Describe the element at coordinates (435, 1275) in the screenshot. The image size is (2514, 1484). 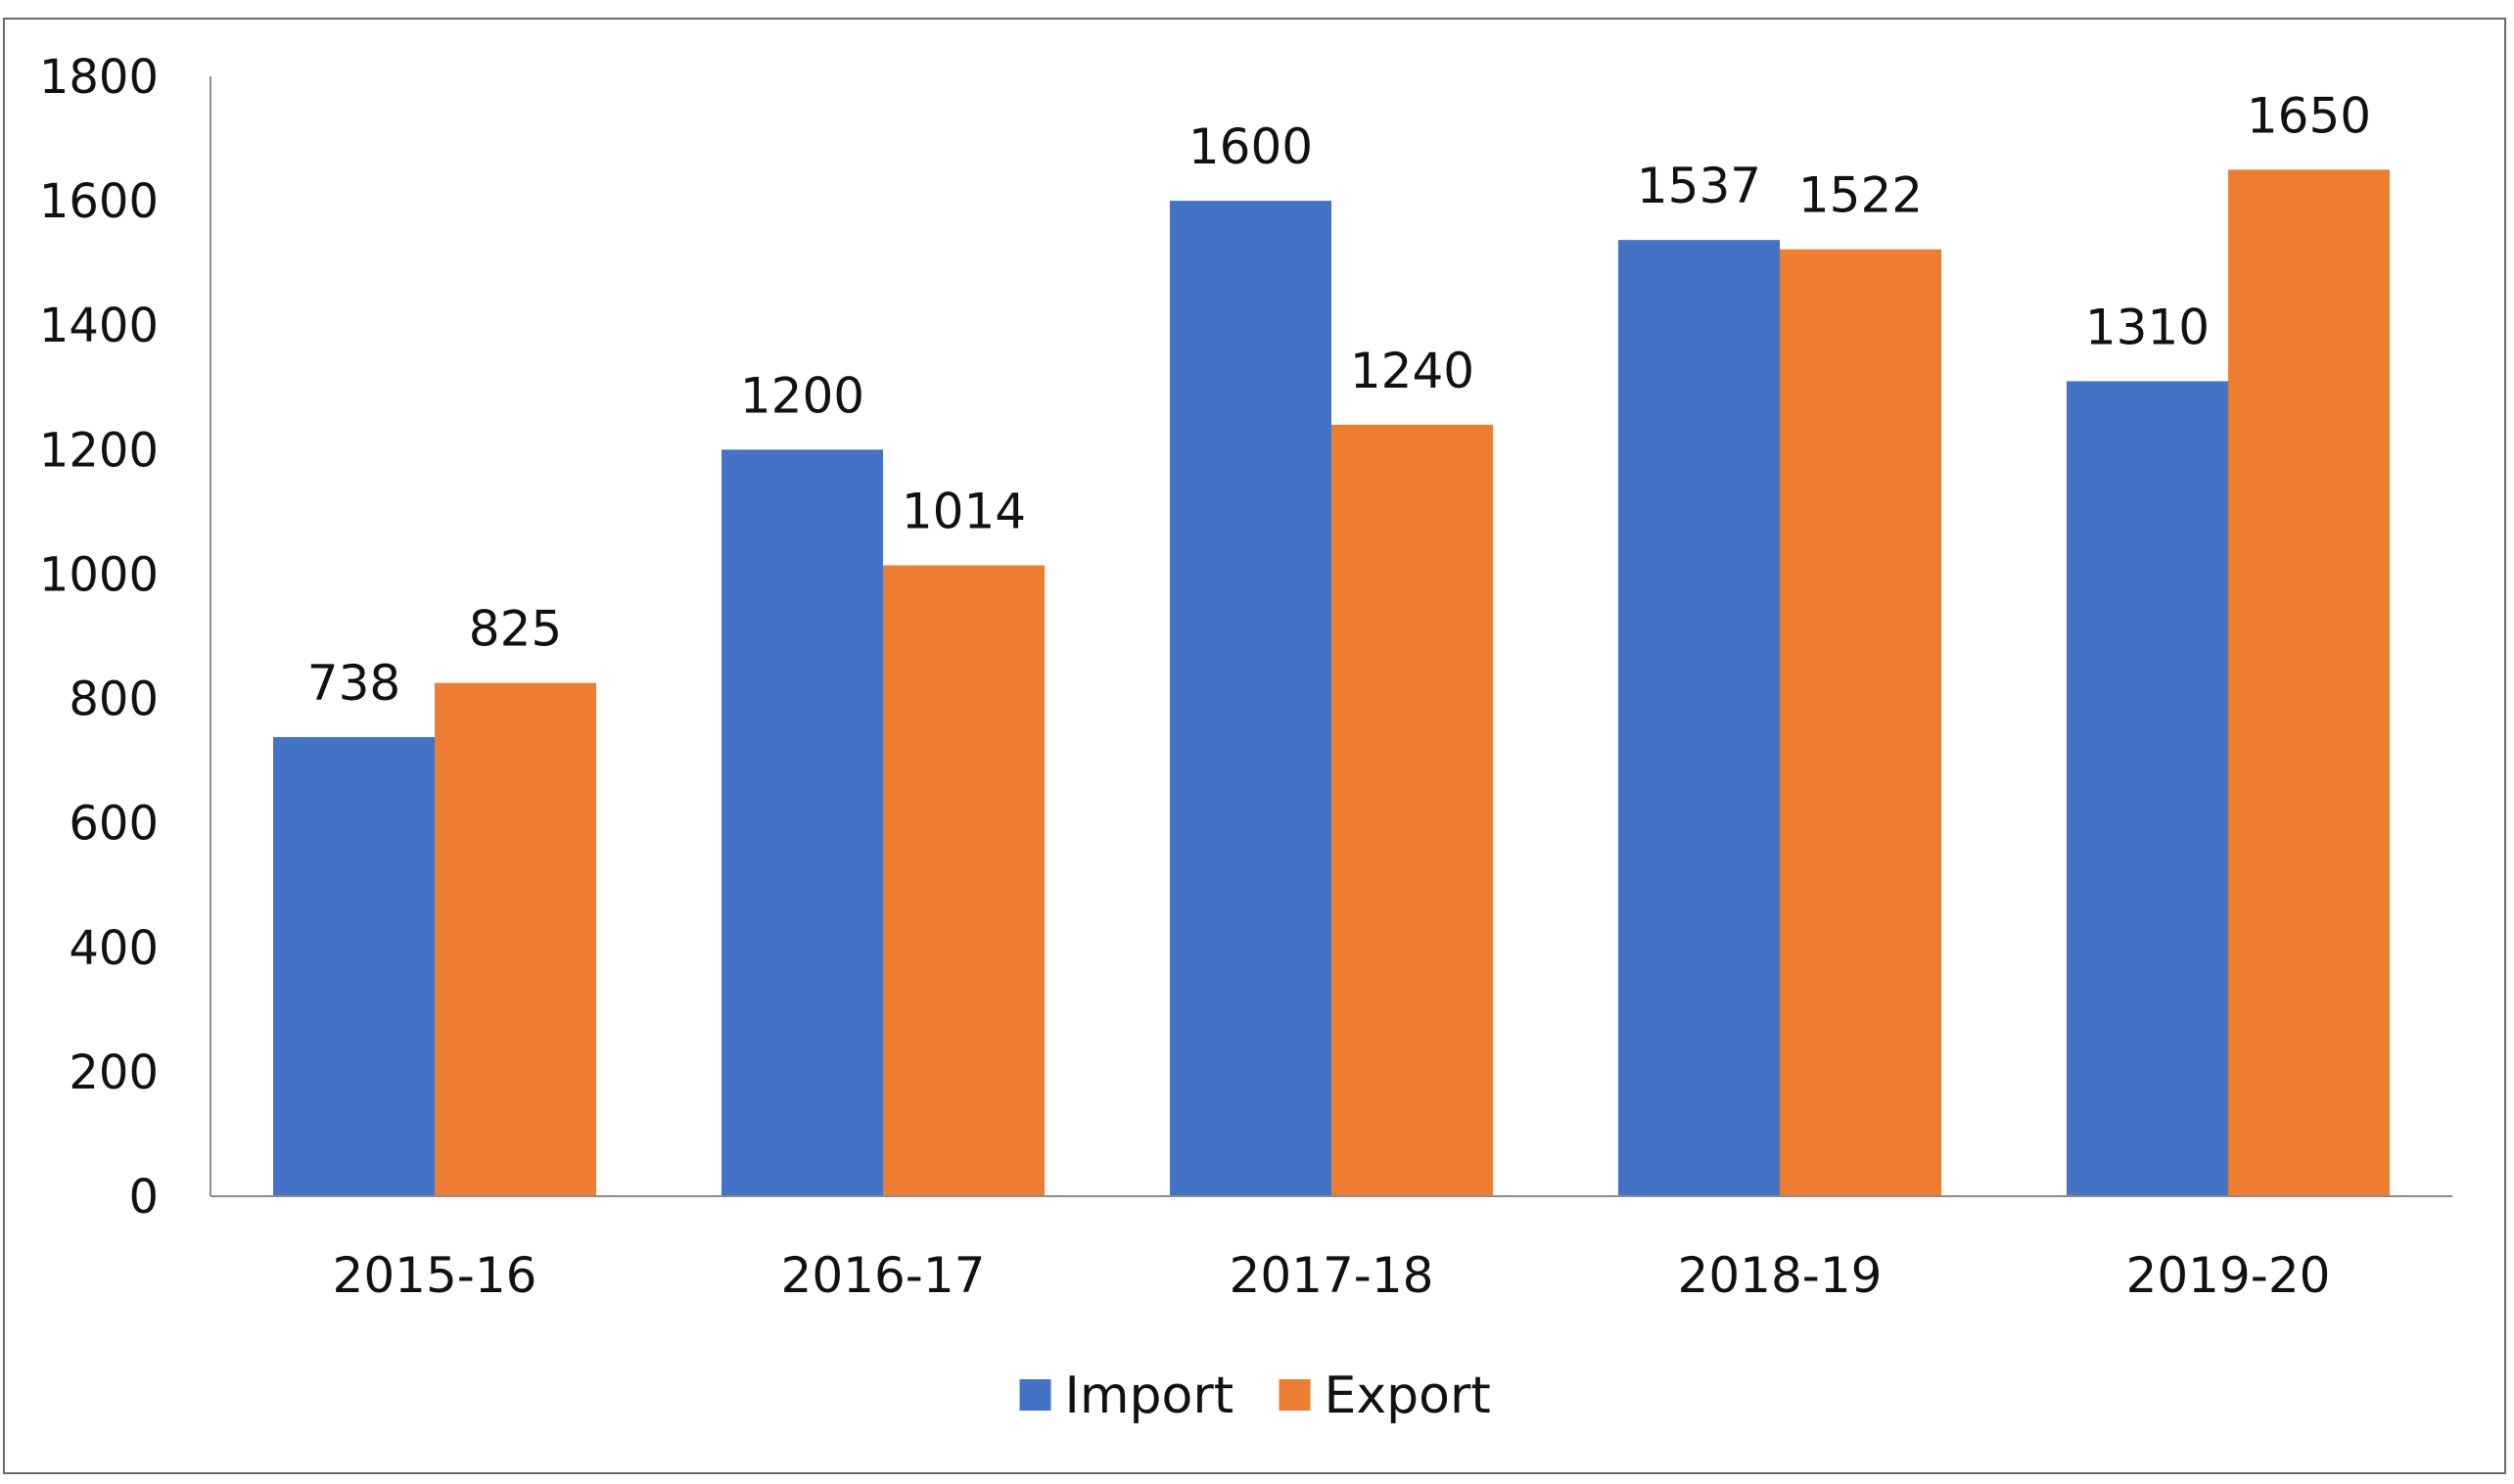
I see `x-tick-label: 2015-16` at that location.